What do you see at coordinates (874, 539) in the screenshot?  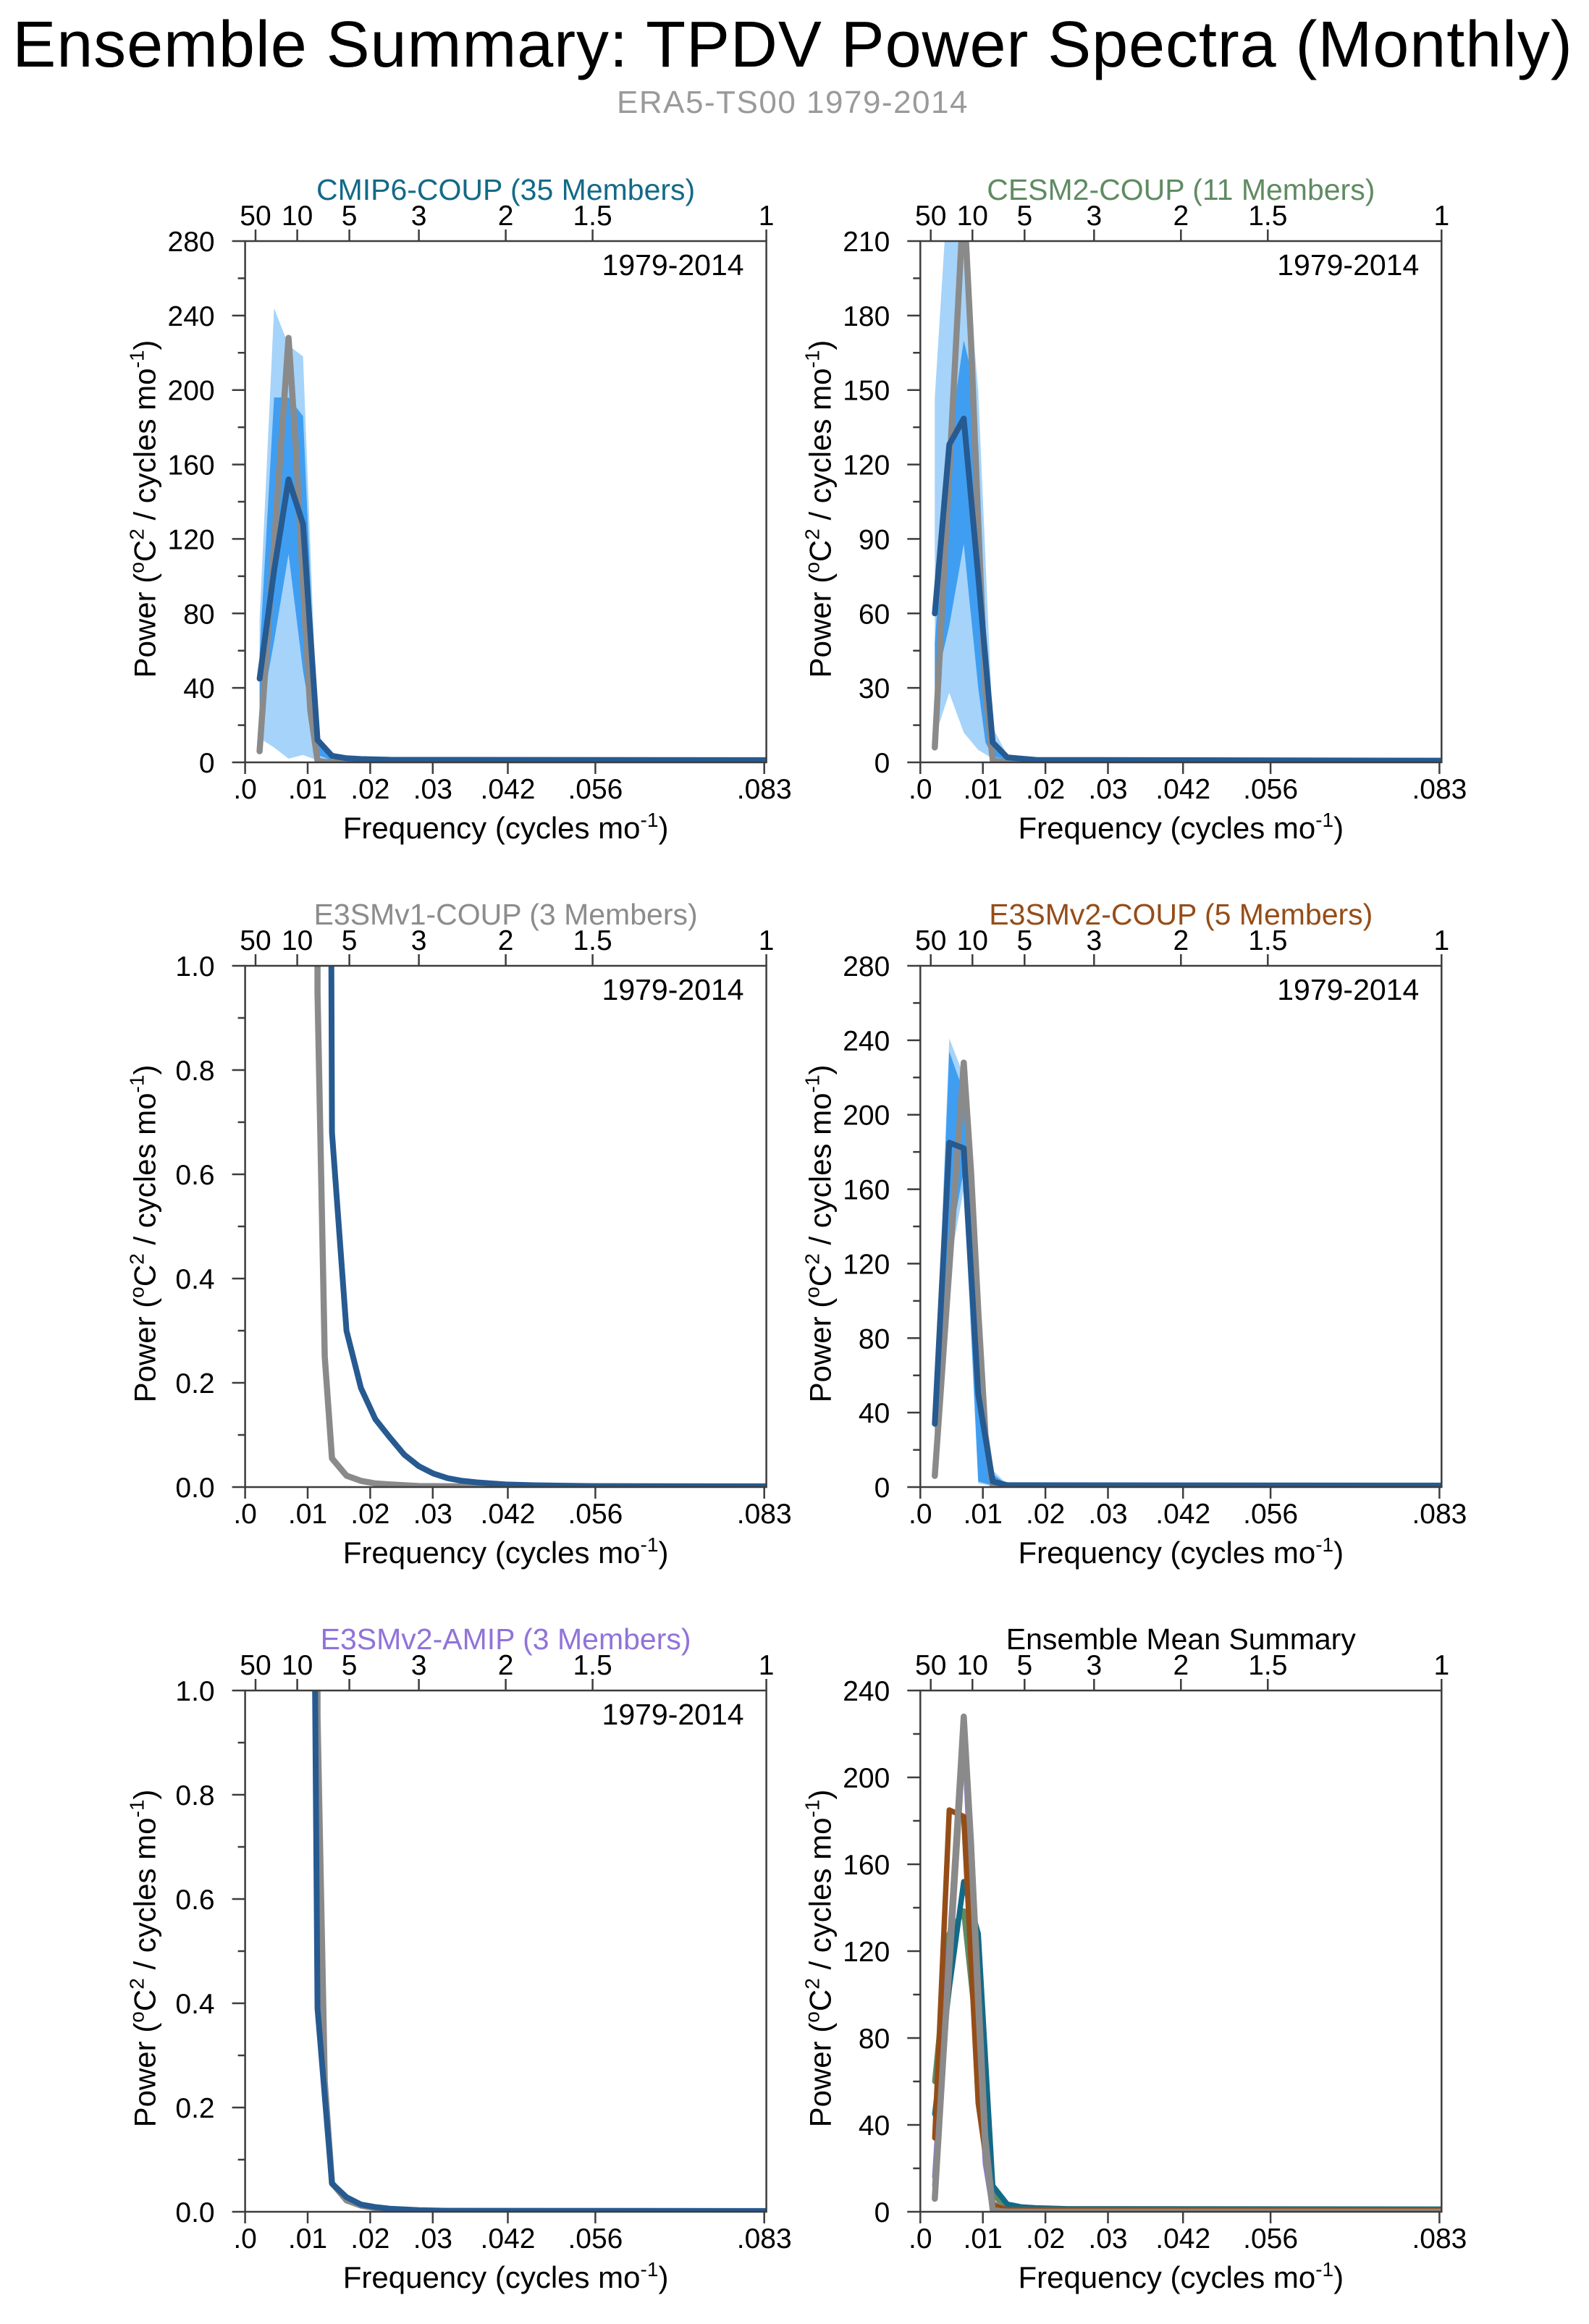 I see `svg-text: 90` at bounding box center [874, 539].